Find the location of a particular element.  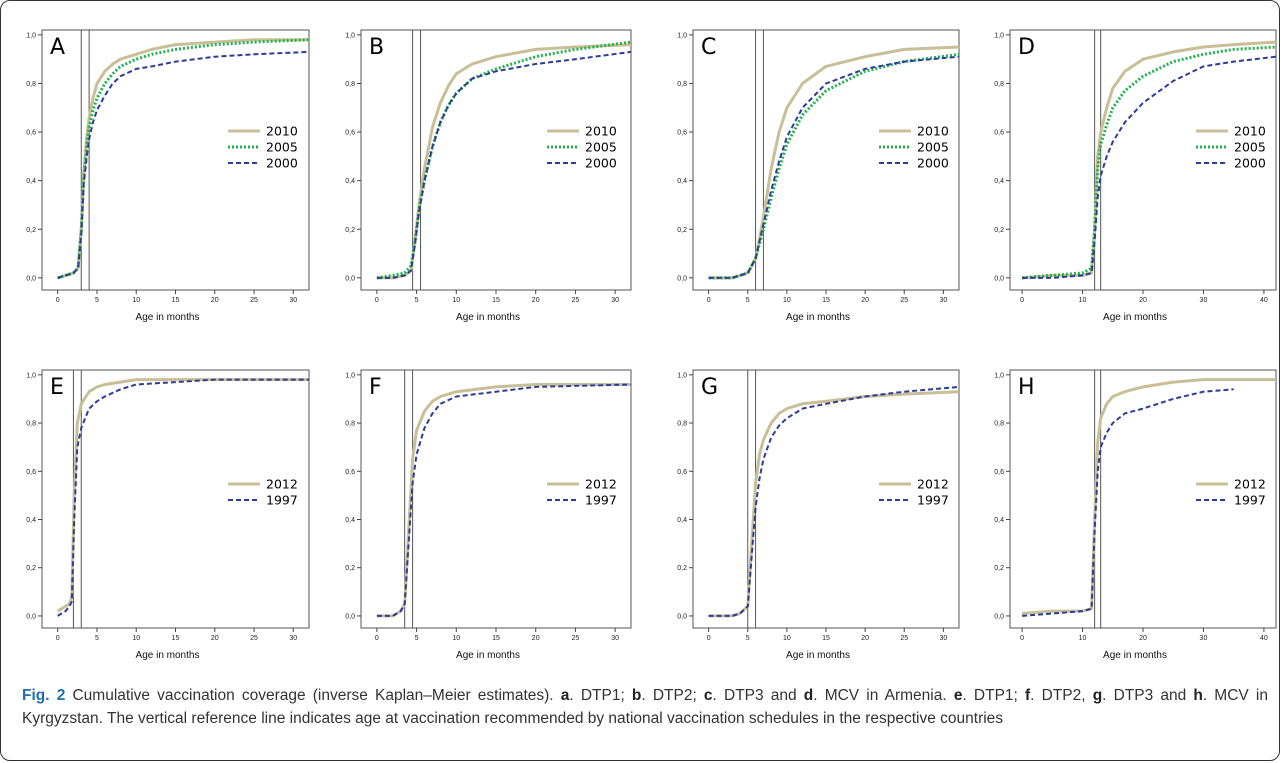

legend-label-2012: 2012 is located at coordinates (282, 484).